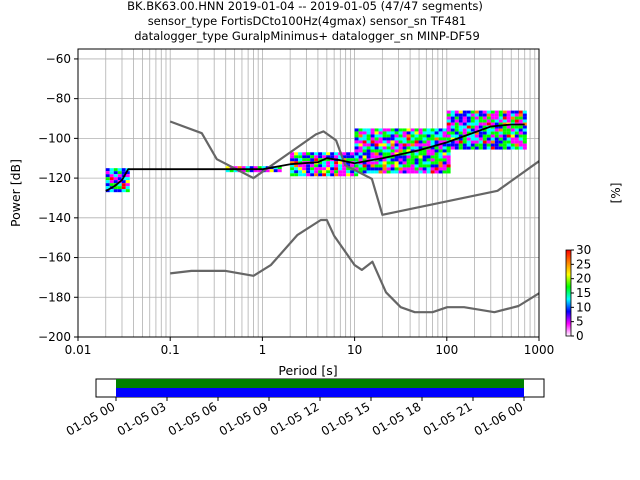  What do you see at coordinates (91, 418) in the screenshot?
I see `timeline-tick-label: 01-05 00` at bounding box center [91, 418].